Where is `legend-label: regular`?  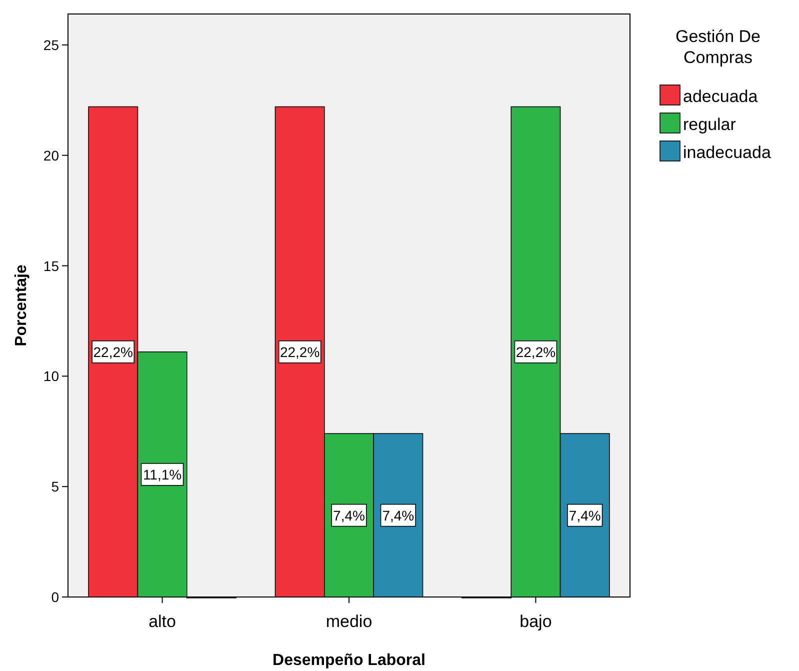 legend-label: regular is located at coordinates (709, 124).